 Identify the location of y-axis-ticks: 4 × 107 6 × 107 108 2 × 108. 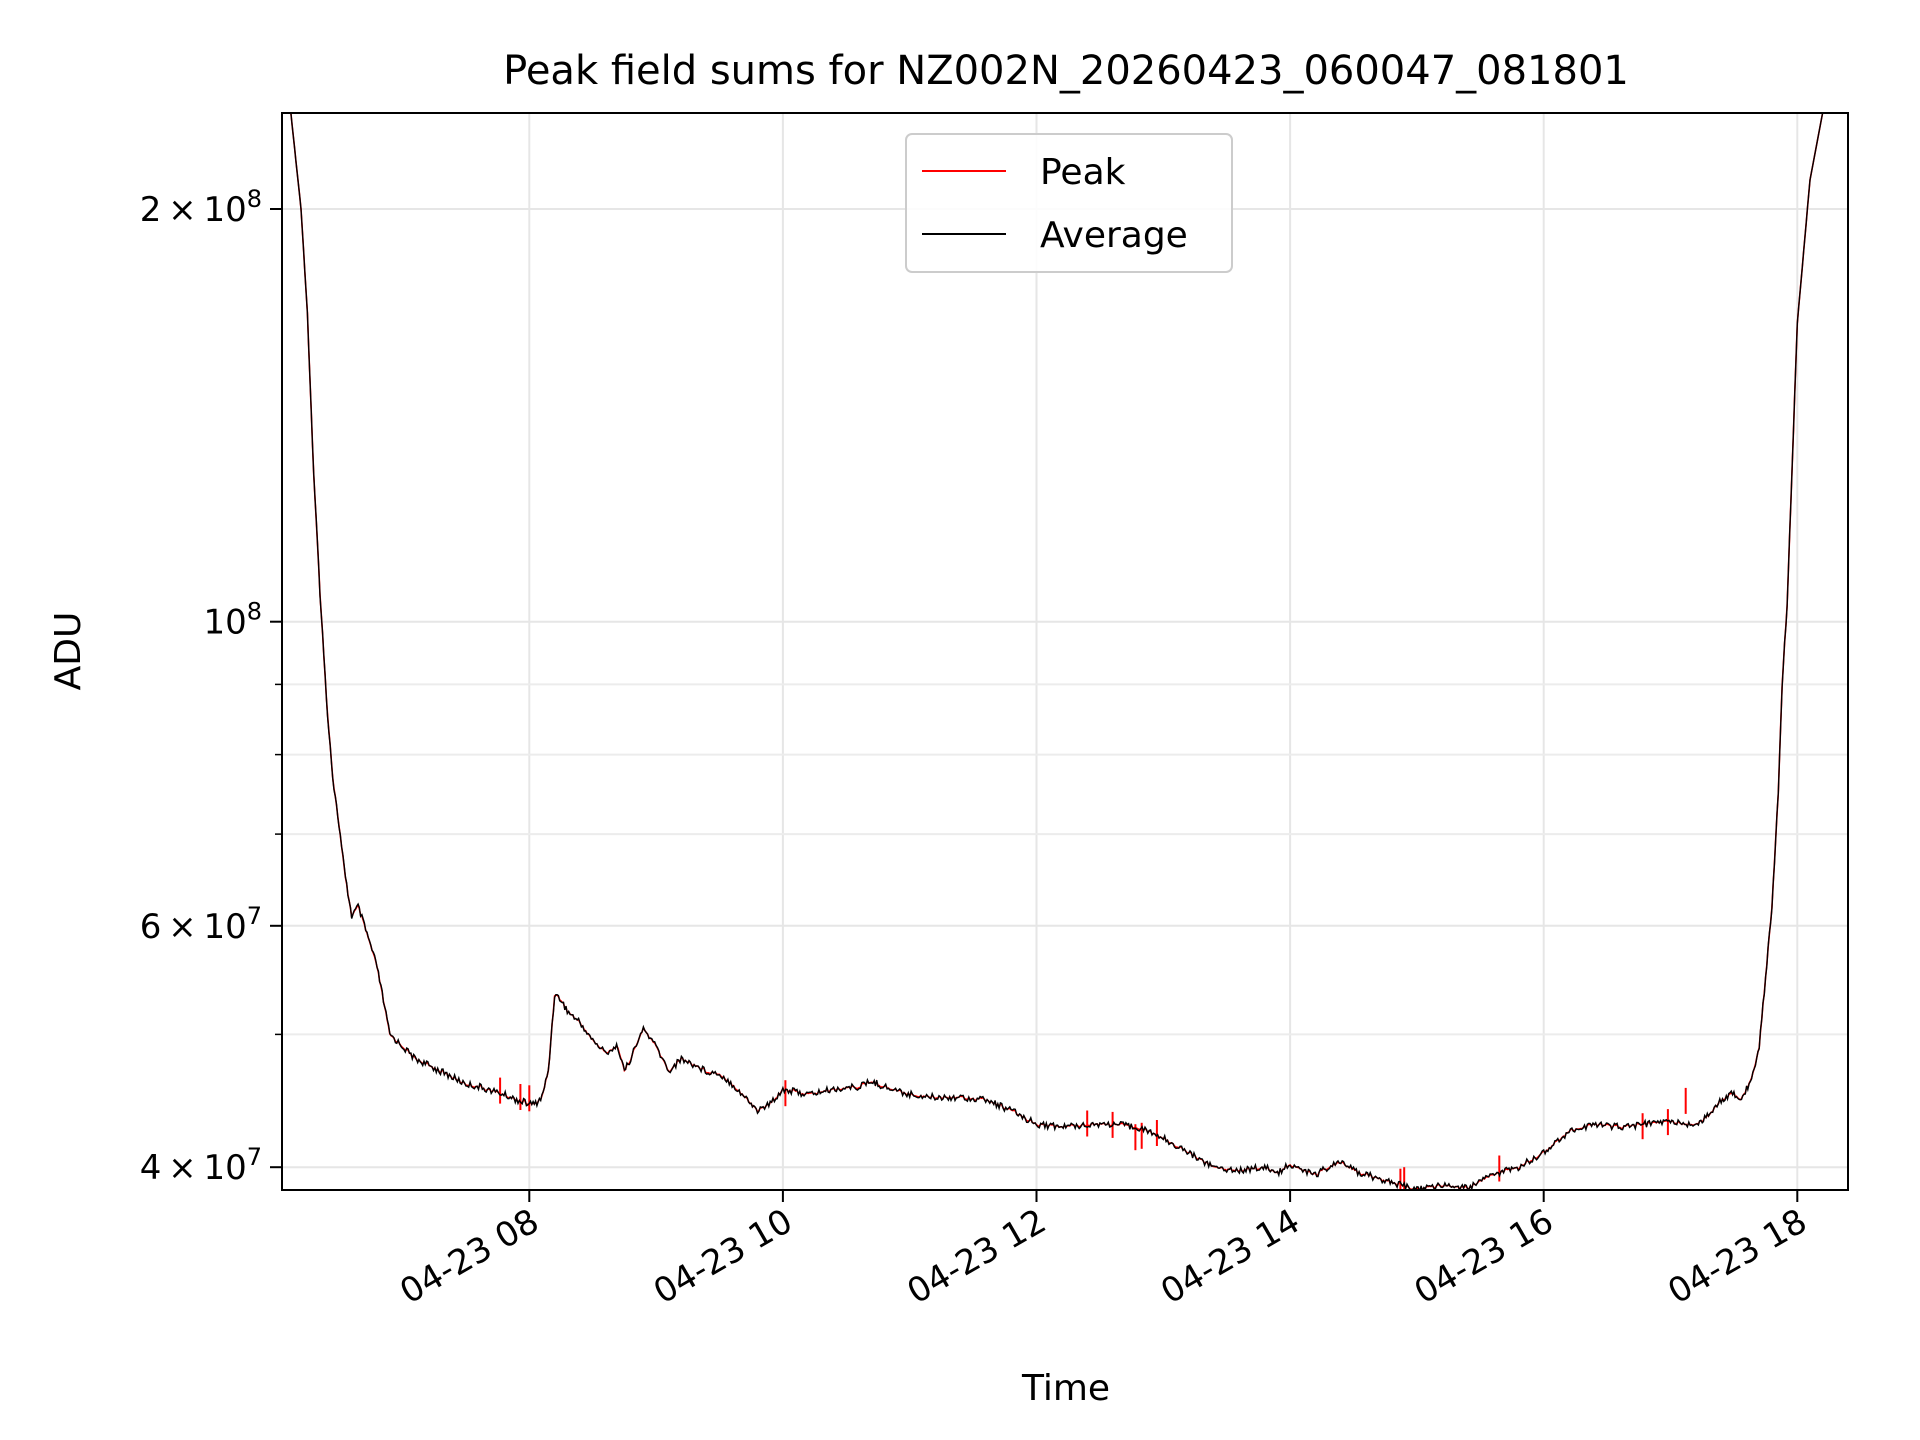
(211, 686).